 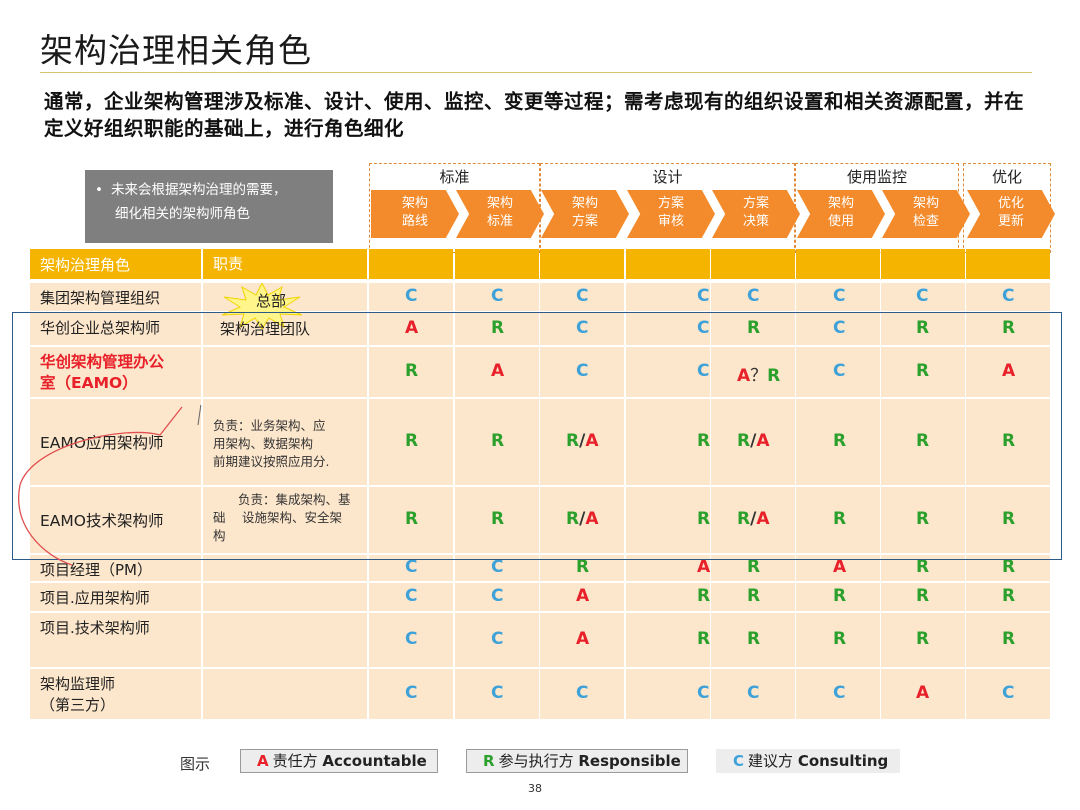 I want to click on role-text: 集团架构管理组织, so click(x=100, y=298).